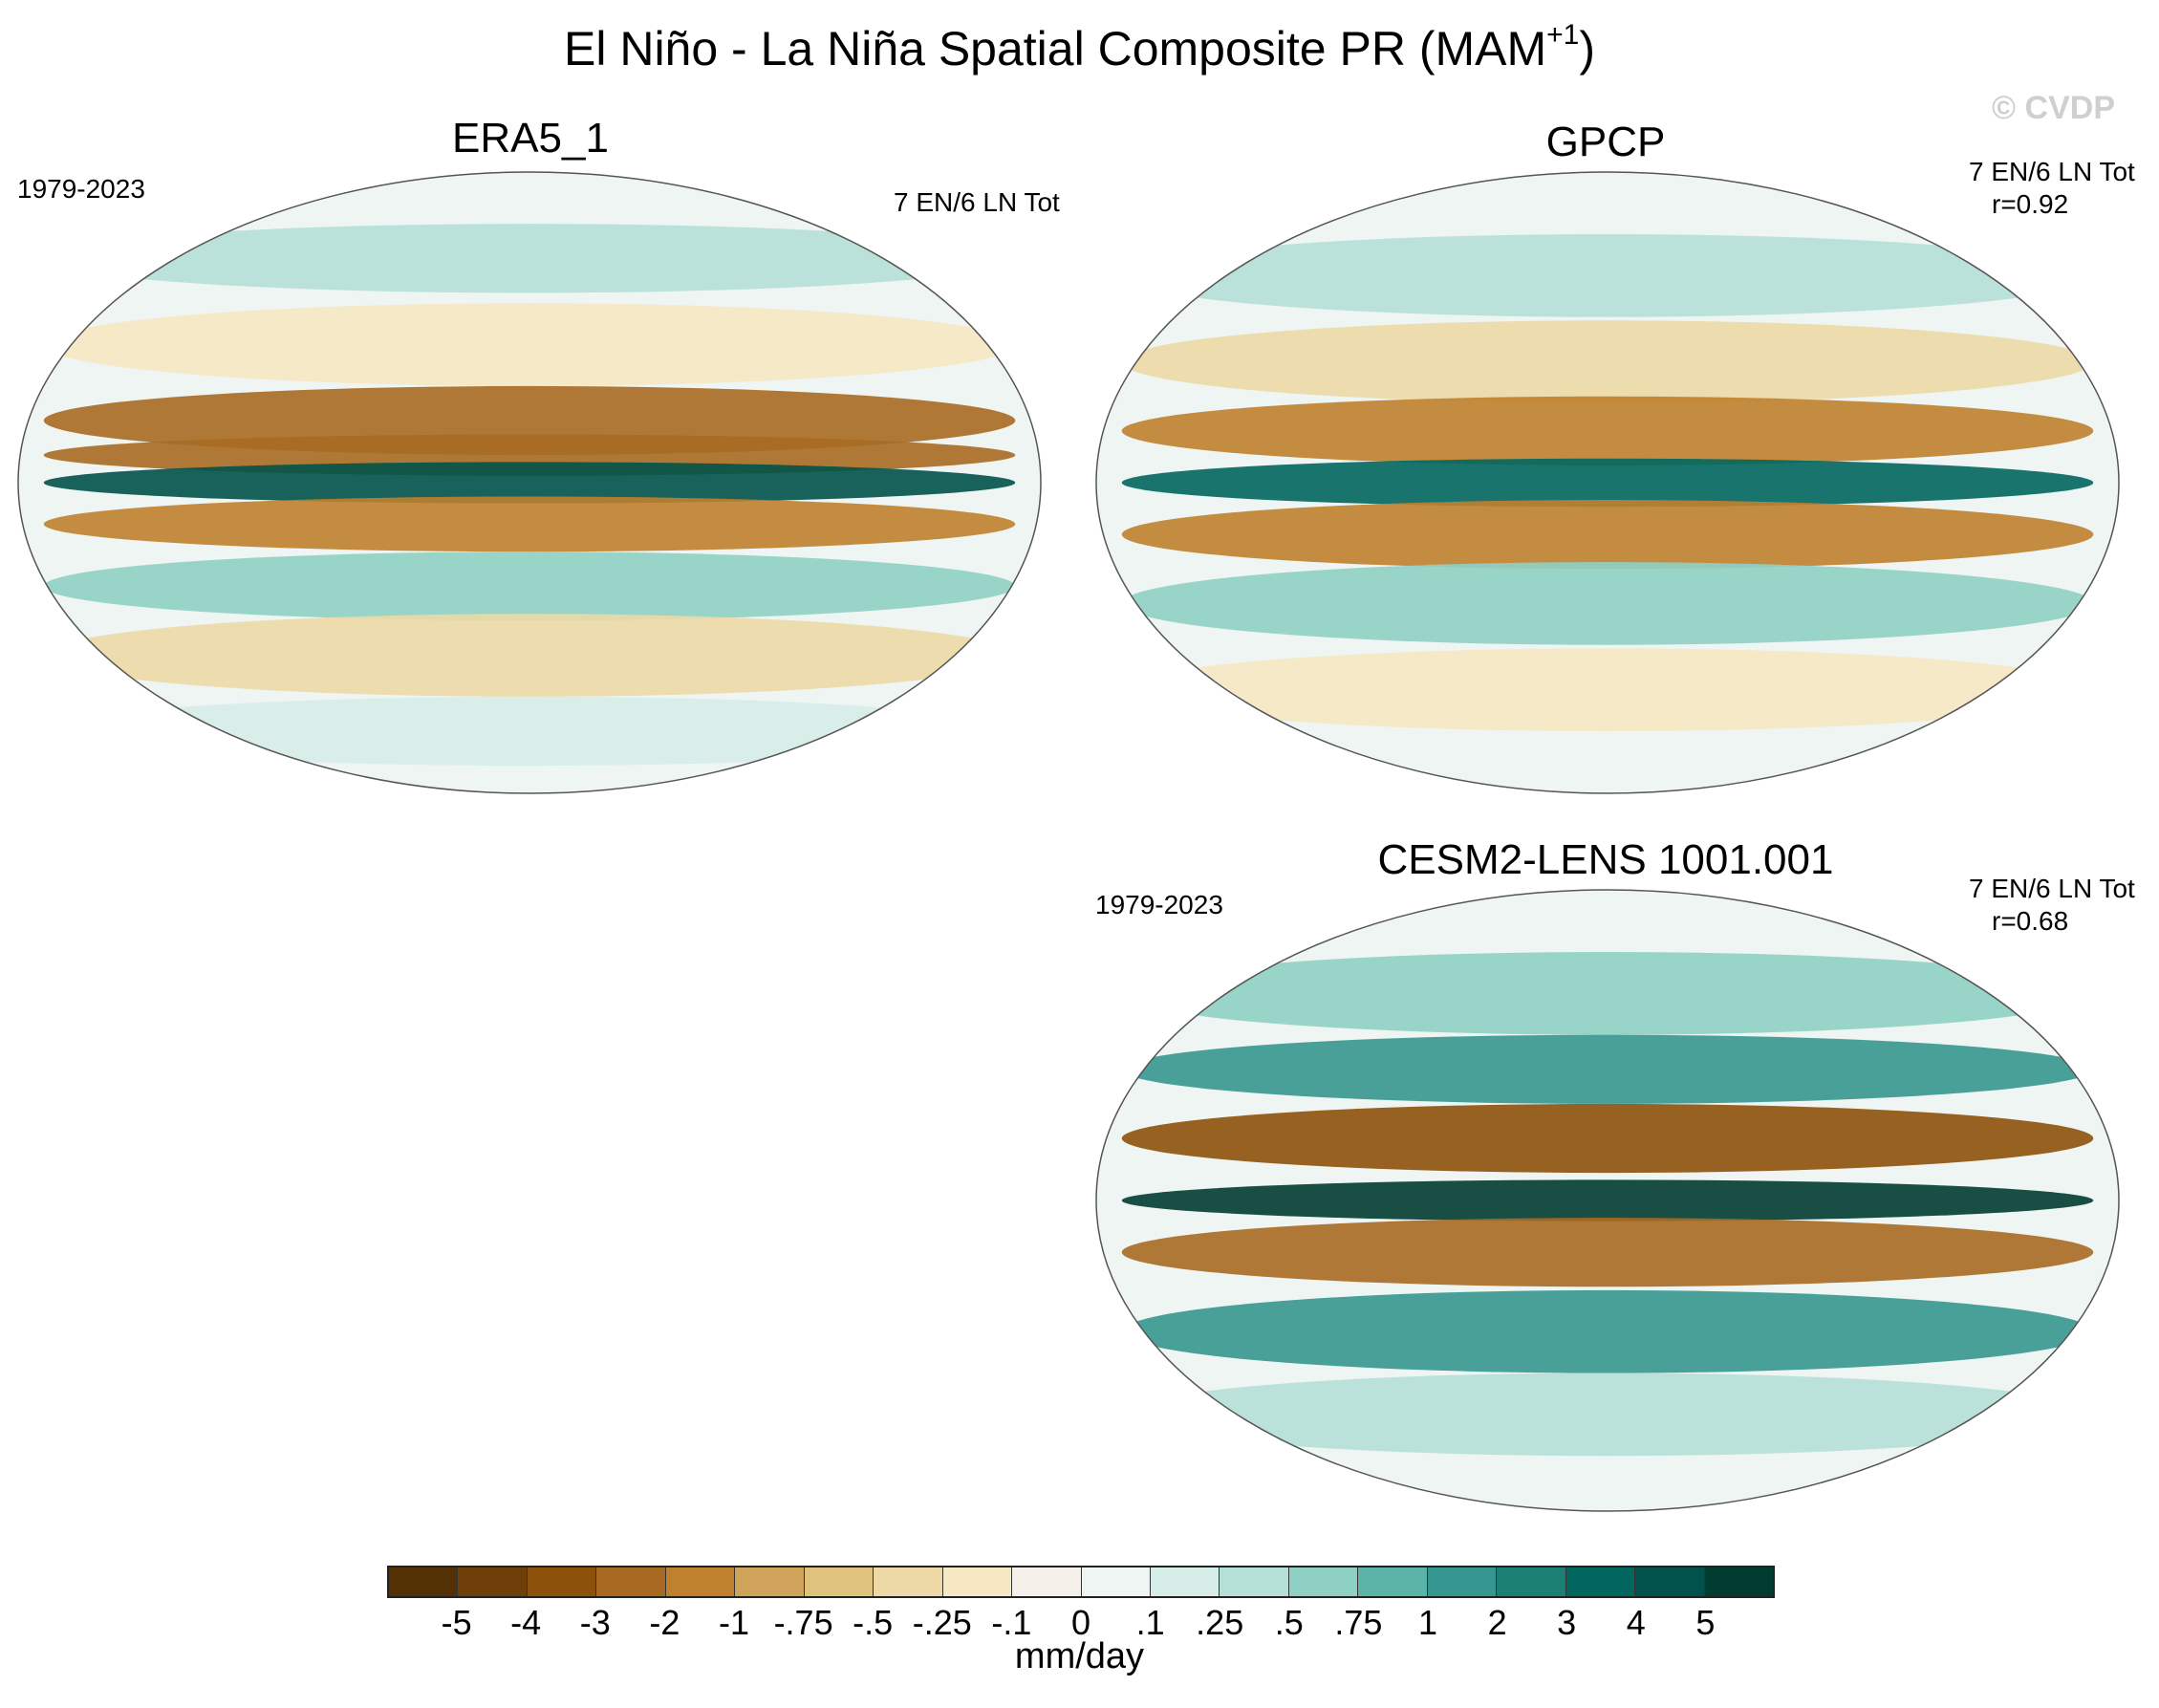 This screenshot has width=2159, height=1708. I want to click on colorbar-tick-label: 1, so click(1427, 1622).